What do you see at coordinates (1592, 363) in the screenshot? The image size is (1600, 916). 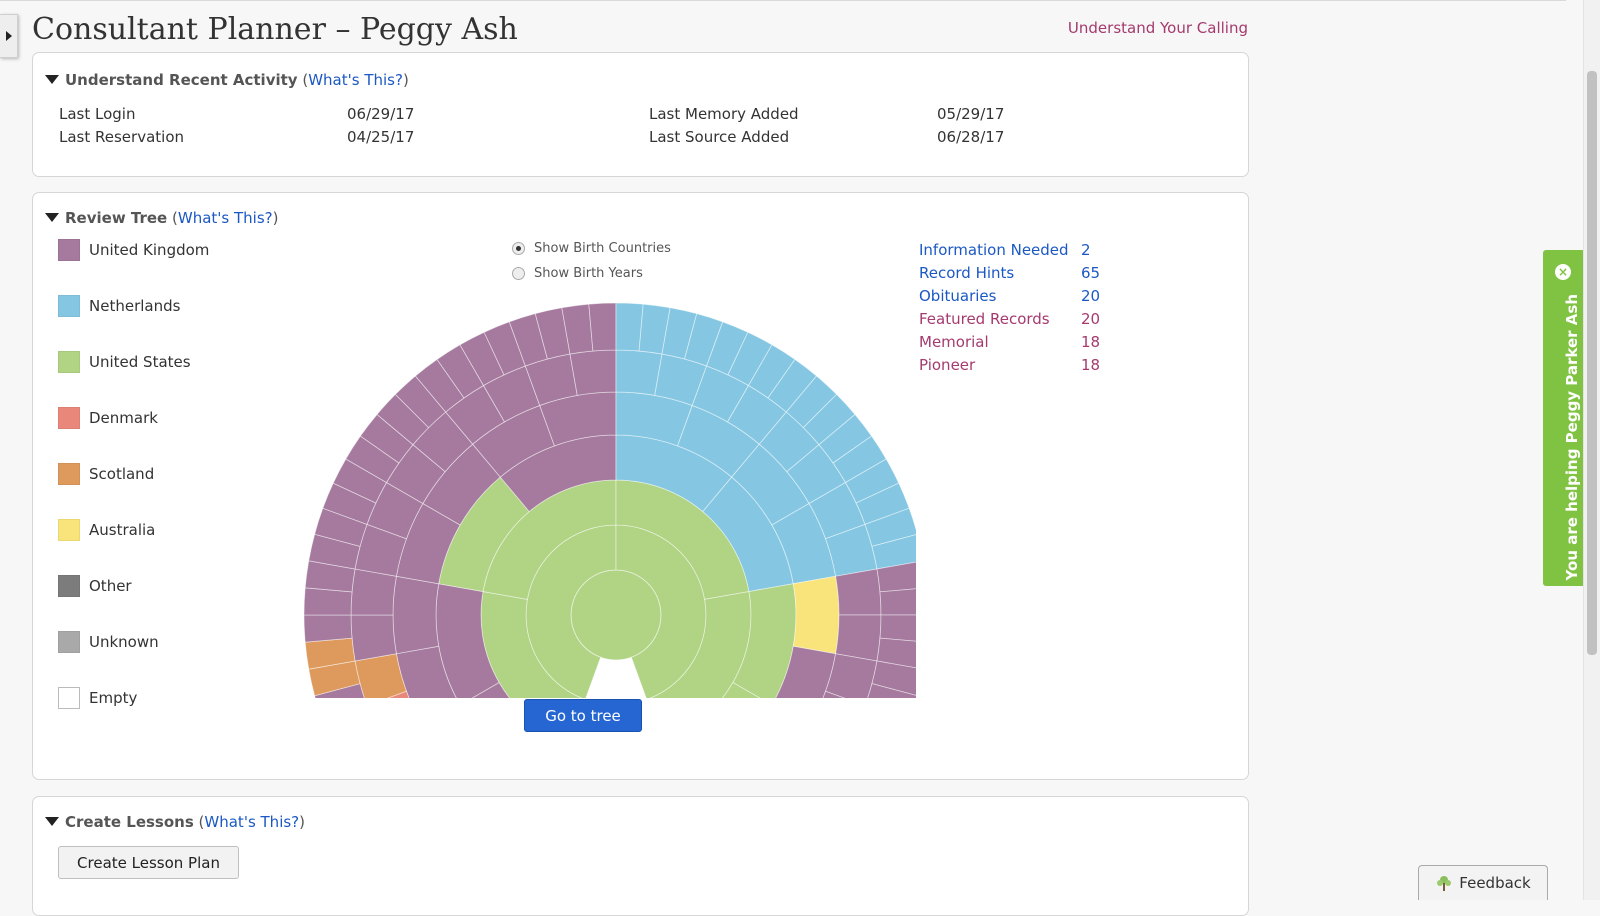 I see `scrollbar-thumb` at bounding box center [1592, 363].